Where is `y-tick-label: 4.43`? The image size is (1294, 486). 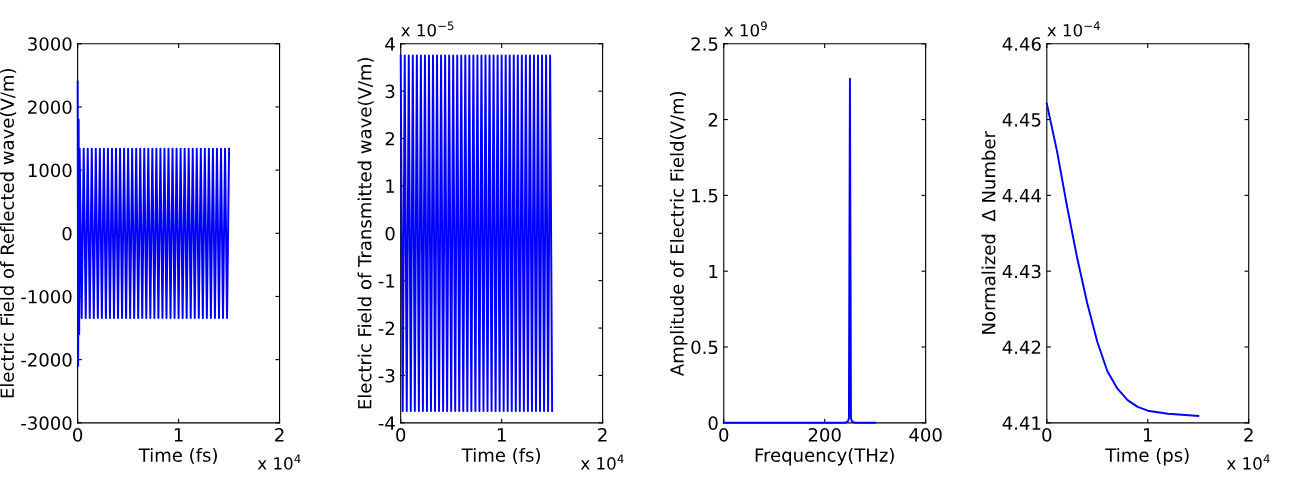
y-tick-label: 4.43 is located at coordinates (1021, 271).